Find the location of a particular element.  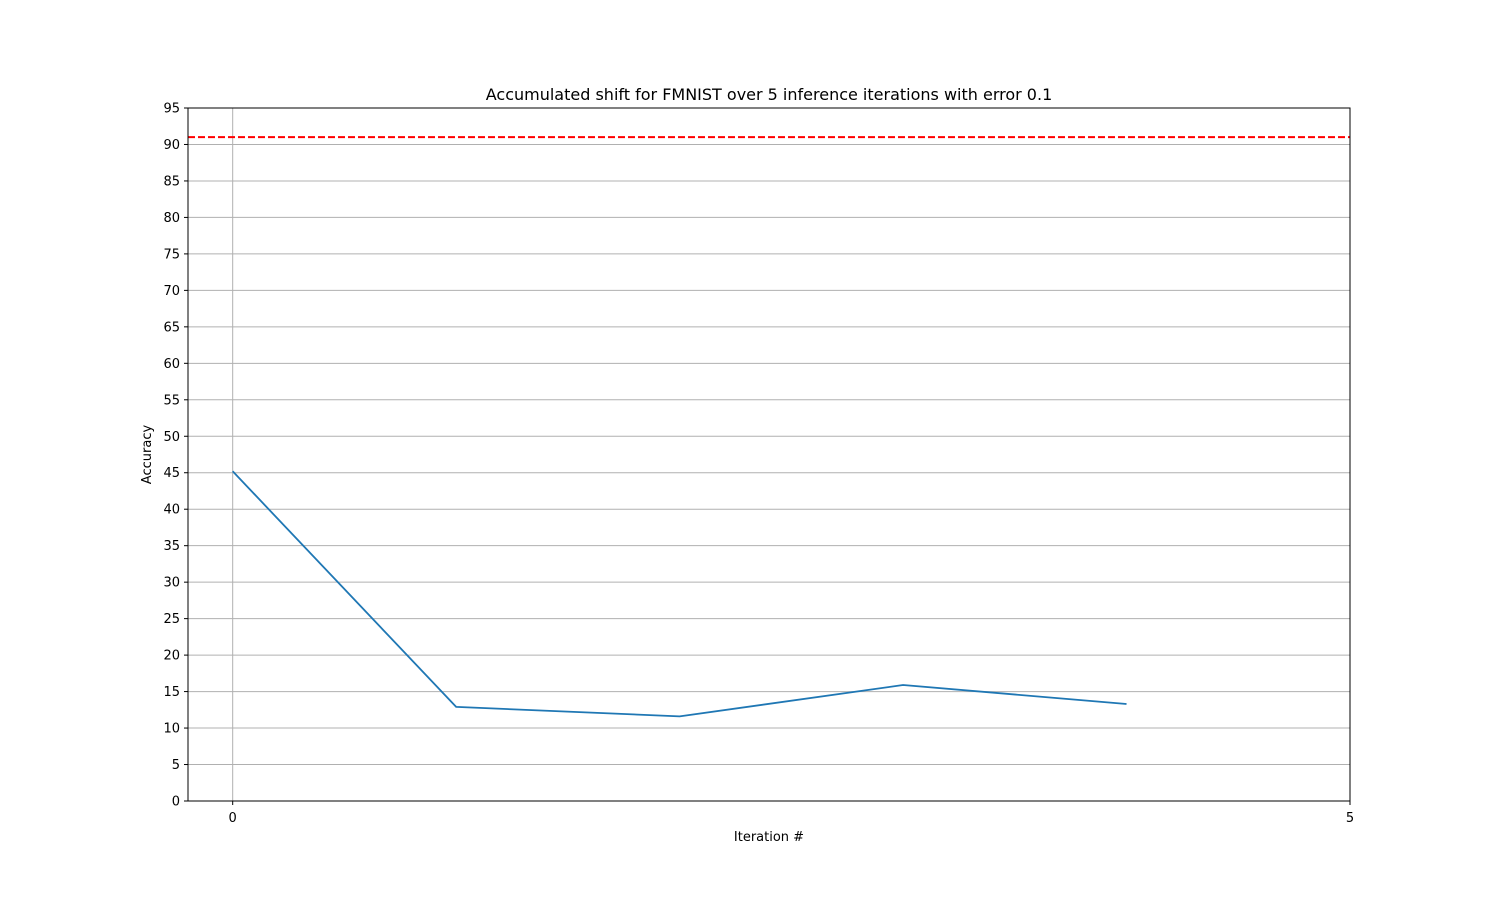

y-axis-label: Accuracy is located at coordinates (147, 455).